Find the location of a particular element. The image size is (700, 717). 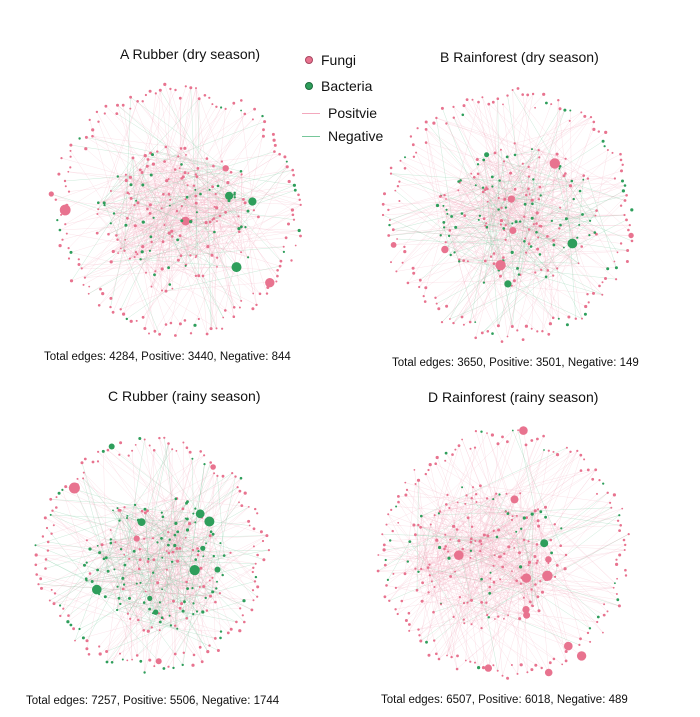

positive-line-icon is located at coordinates (311, 113).